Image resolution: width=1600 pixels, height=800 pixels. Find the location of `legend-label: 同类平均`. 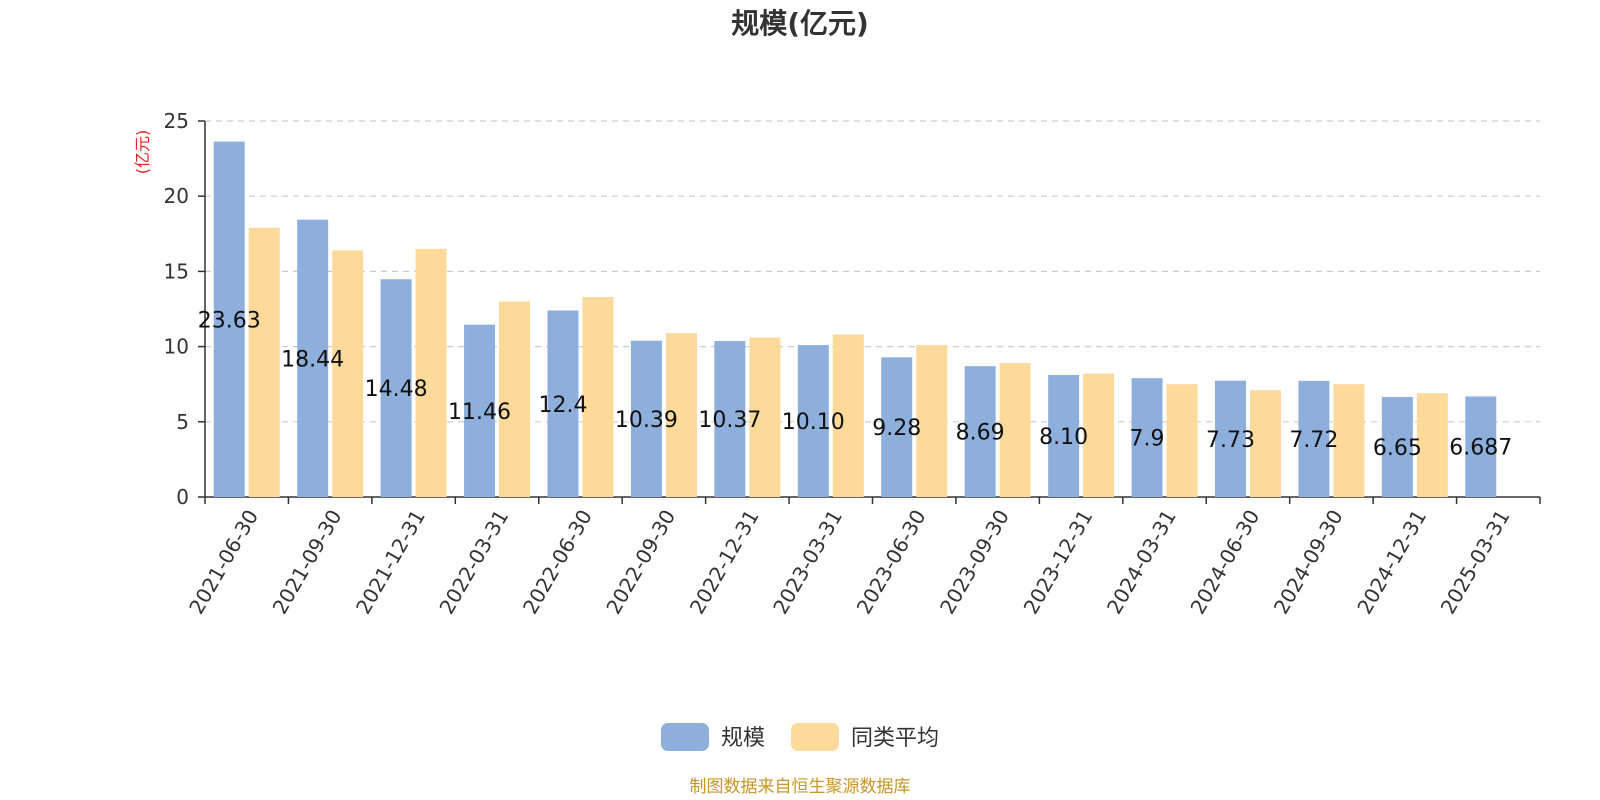

legend-label: 同类平均 is located at coordinates (895, 738).